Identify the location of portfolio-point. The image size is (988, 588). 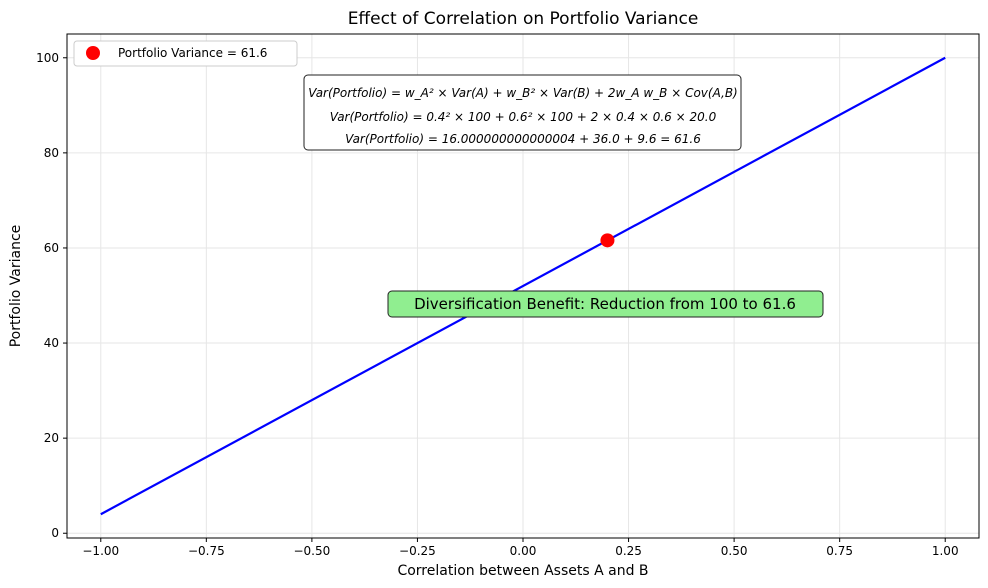
(607, 240).